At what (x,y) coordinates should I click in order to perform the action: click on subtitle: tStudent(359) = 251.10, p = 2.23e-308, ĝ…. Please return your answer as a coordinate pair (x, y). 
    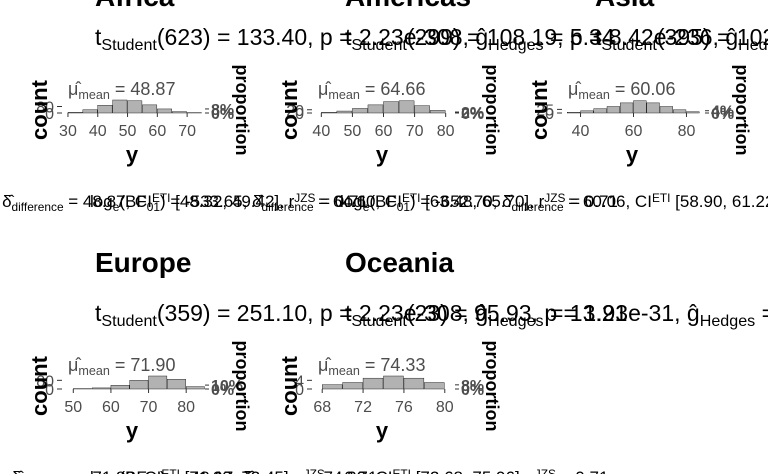
    Looking at the image, I should click on (361, 315).